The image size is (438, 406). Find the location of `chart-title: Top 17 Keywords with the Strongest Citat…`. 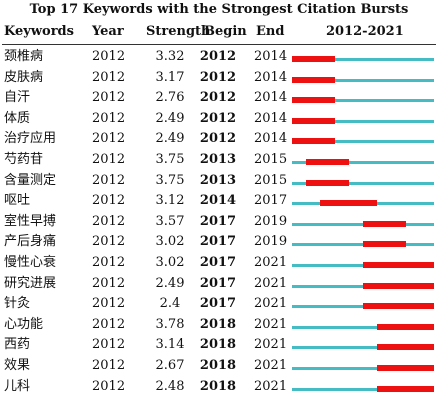

chart-title: Top 17 Keywords with the Strongest Citat… is located at coordinates (219, 9).